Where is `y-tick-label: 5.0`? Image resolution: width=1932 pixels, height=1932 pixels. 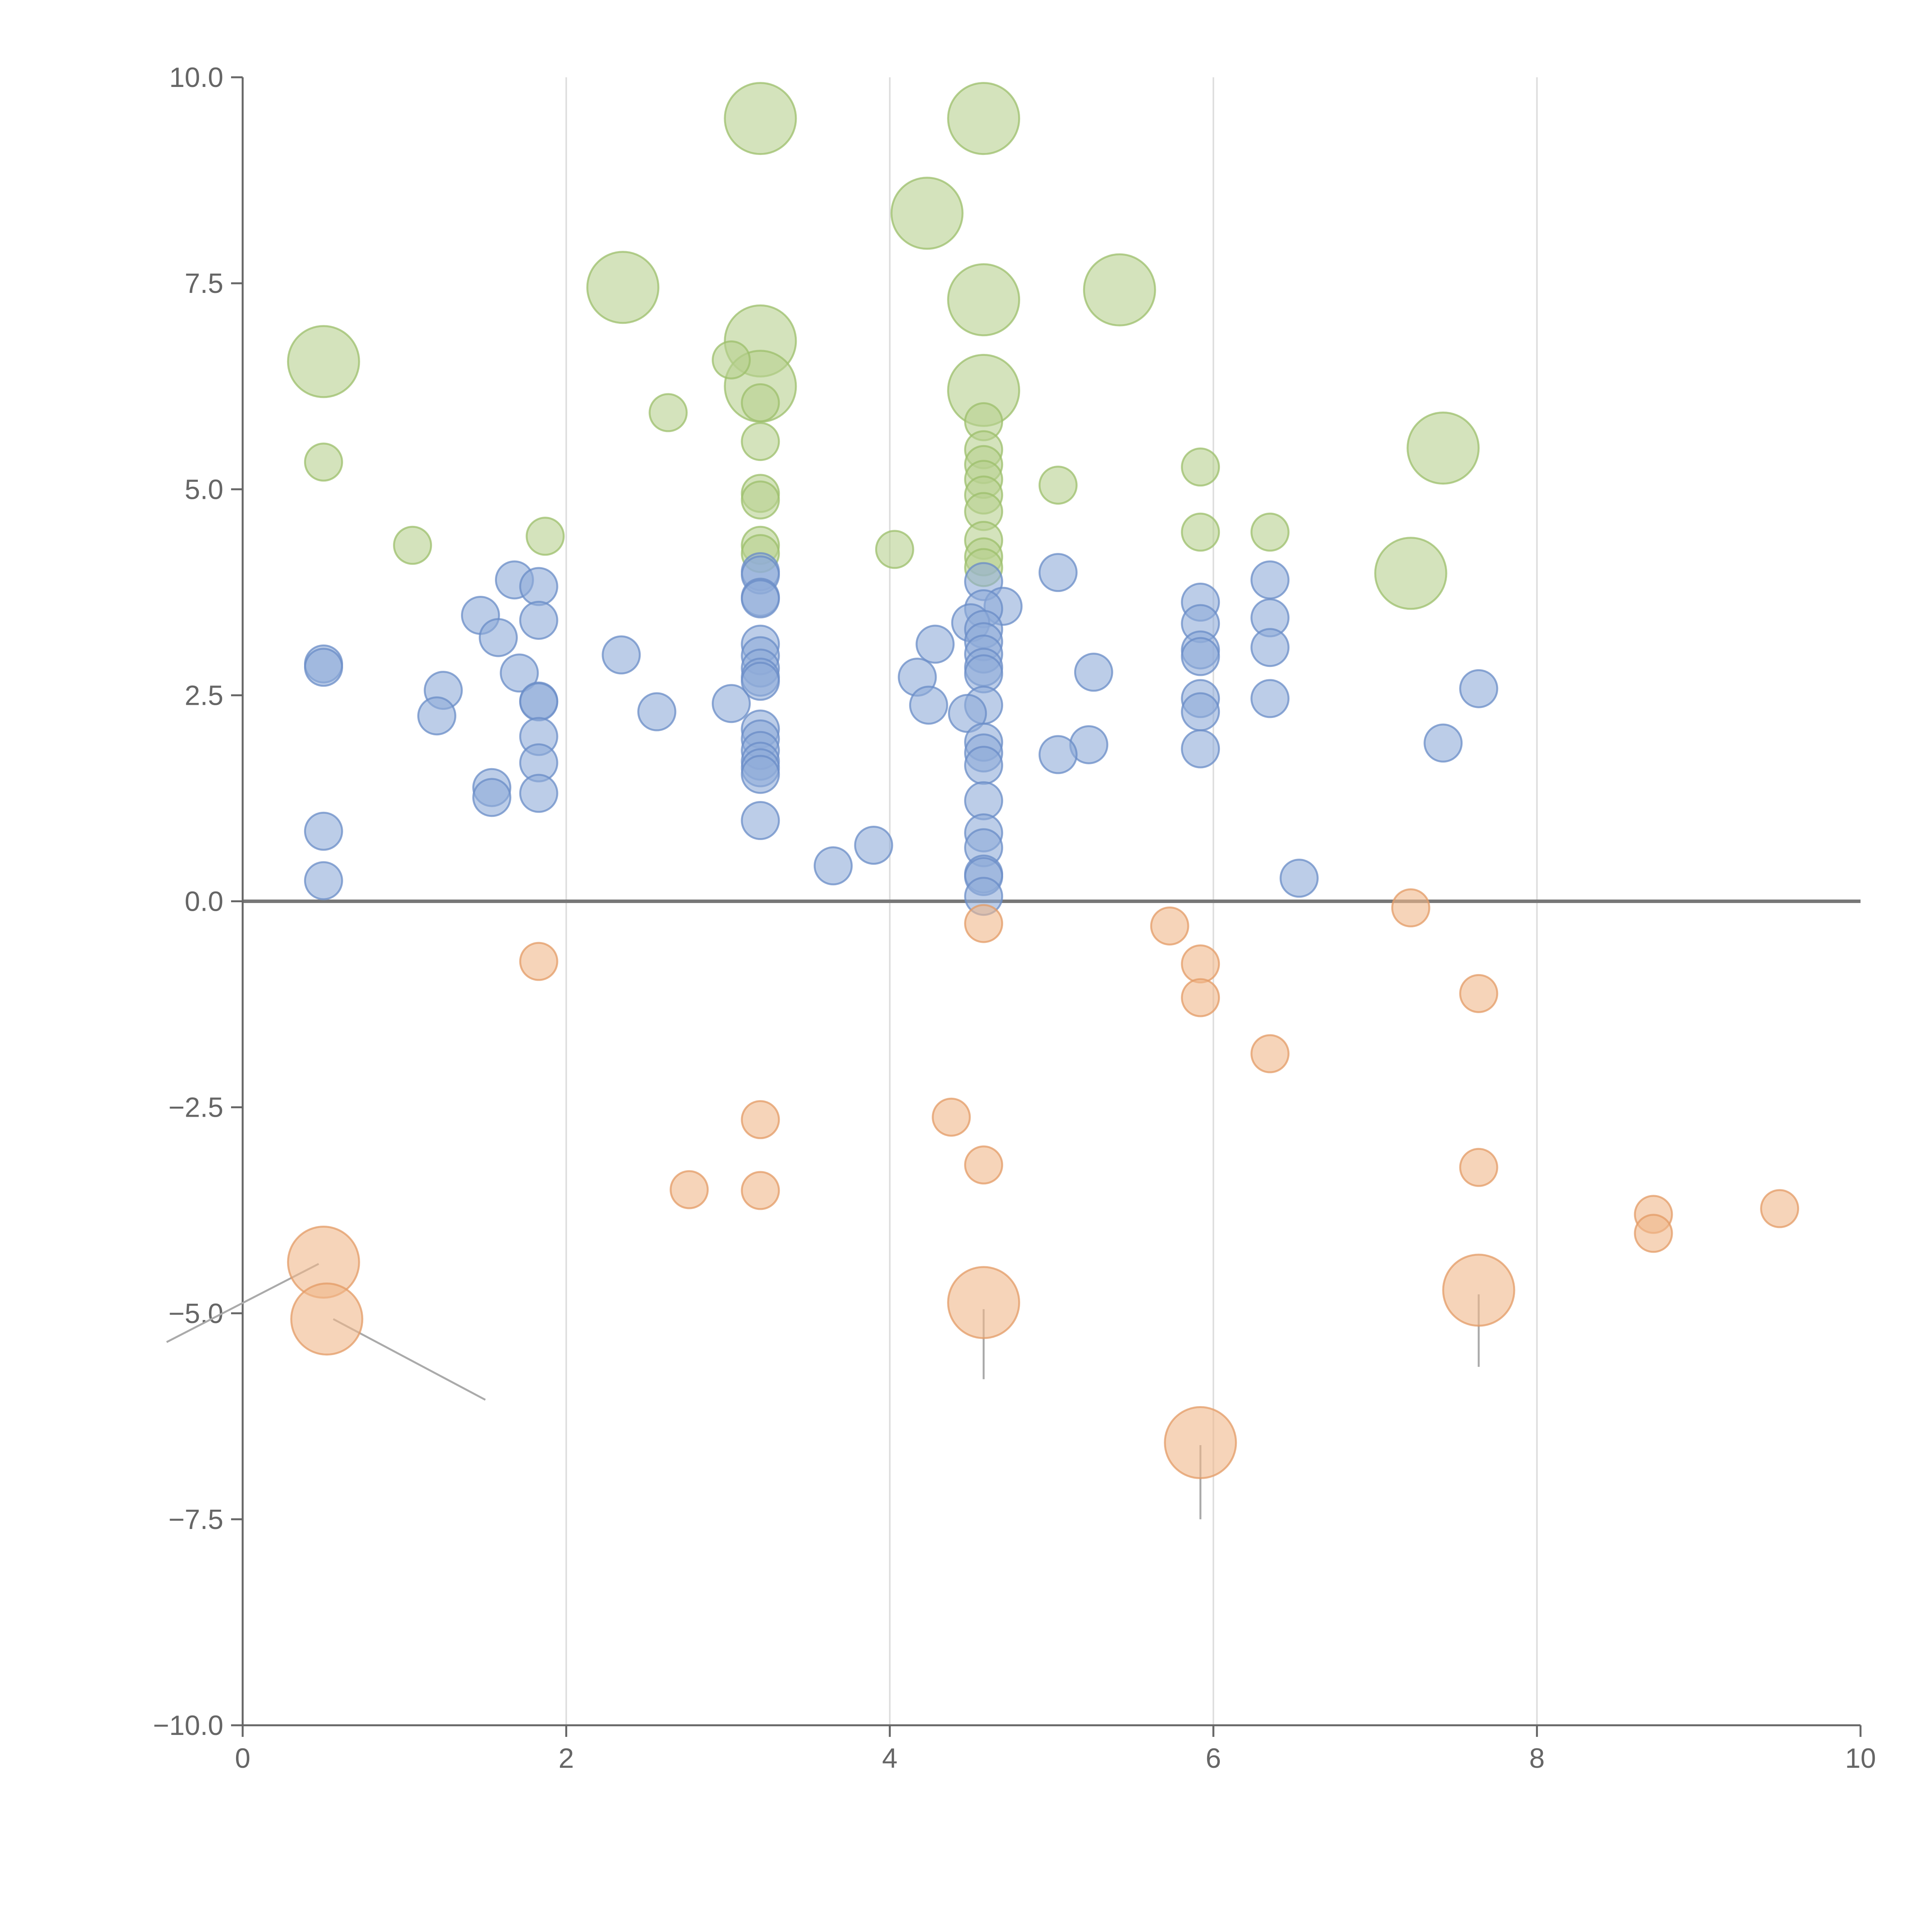
y-tick-label: 5.0 is located at coordinates (204, 489).